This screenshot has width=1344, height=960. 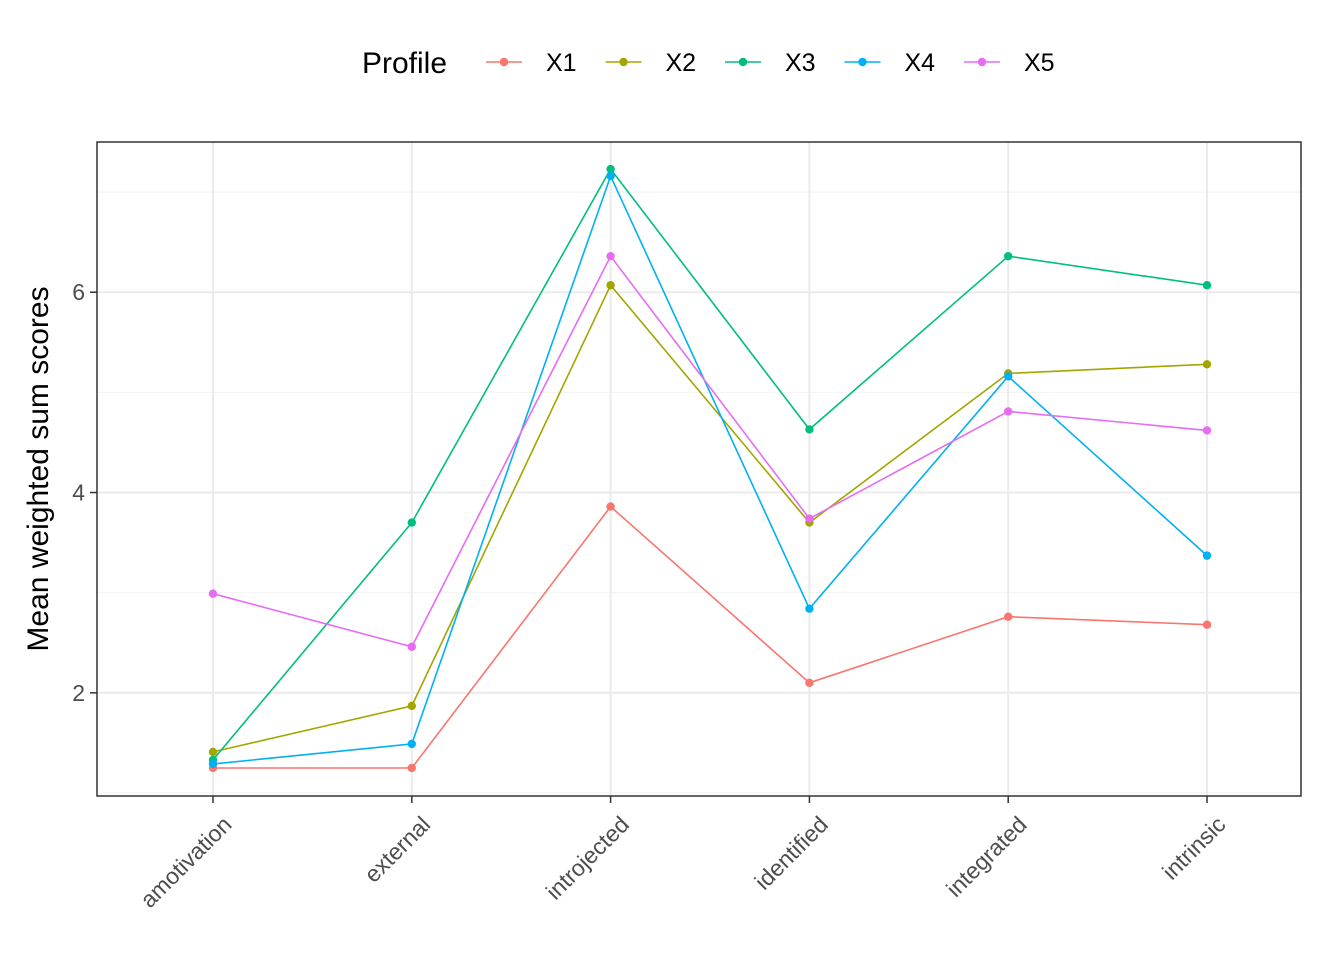 What do you see at coordinates (78, 292) in the screenshot?
I see `y-tick-label-6: 6` at bounding box center [78, 292].